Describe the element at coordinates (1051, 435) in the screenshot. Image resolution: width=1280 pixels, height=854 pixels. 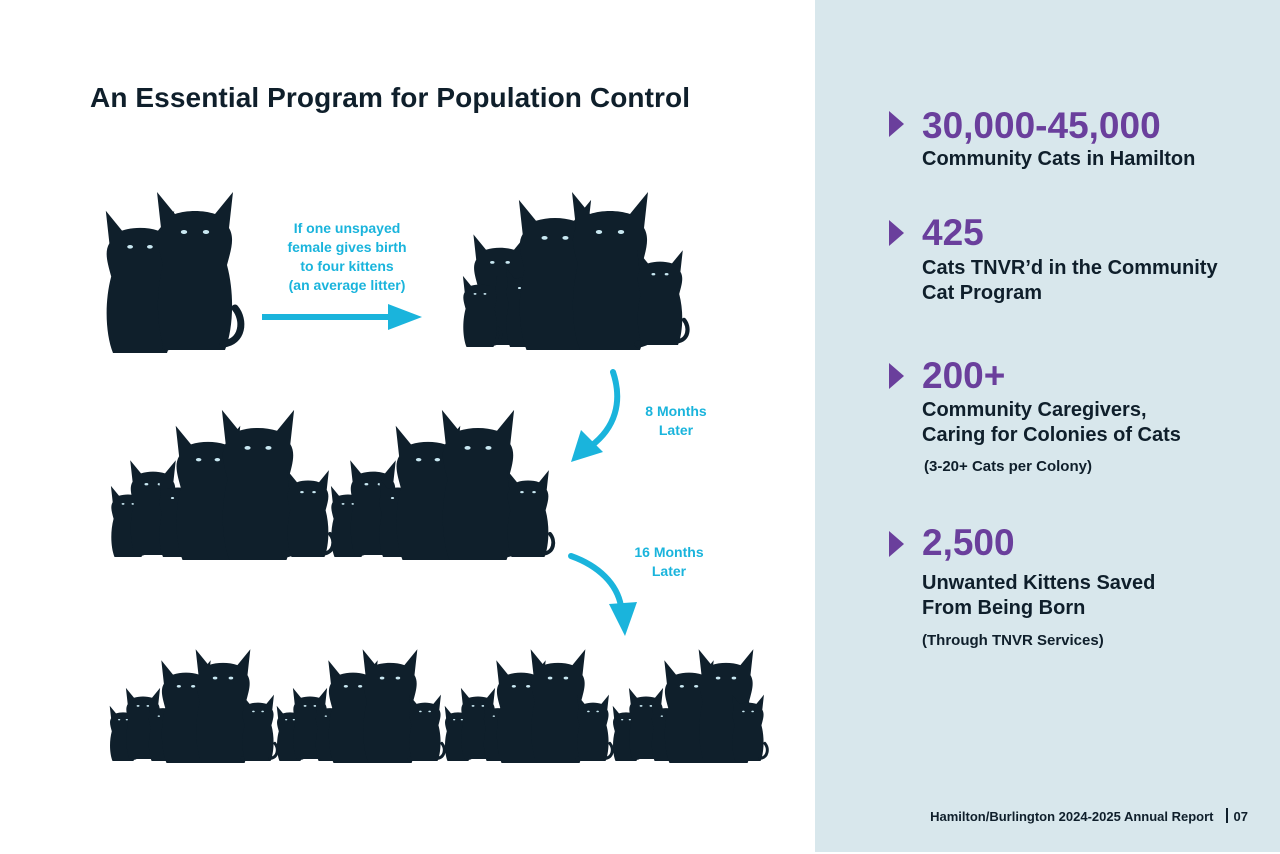
I see `stat-line: Caring for Colonies of Cats` at that location.